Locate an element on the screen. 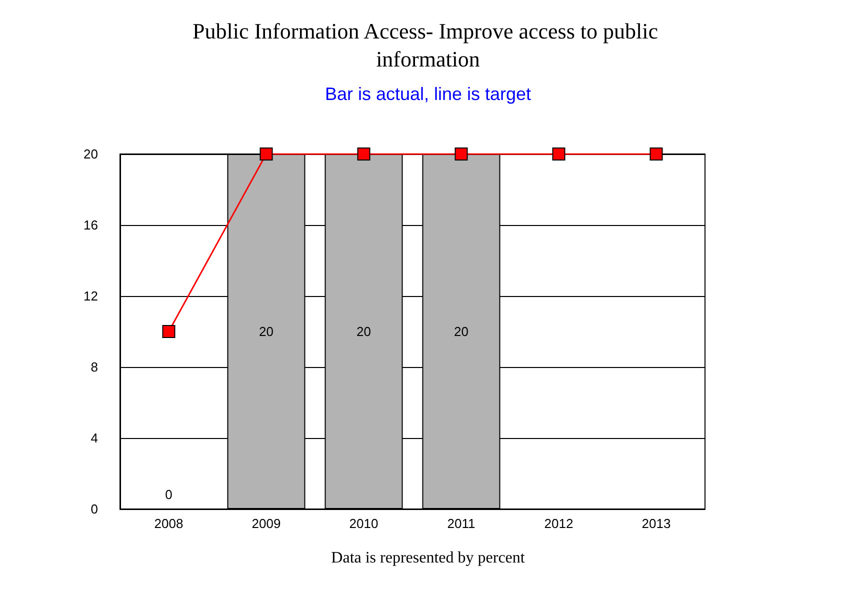 The width and height of the screenshot is (856, 613). chart-subtitle: Bar is actual, line is target is located at coordinates (428, 94).